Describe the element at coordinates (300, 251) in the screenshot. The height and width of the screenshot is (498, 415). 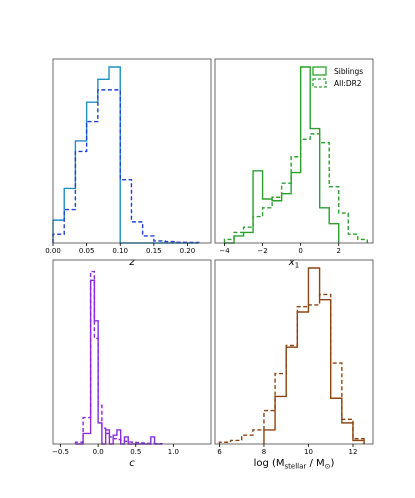
I see `x-tick-label: 0` at that location.